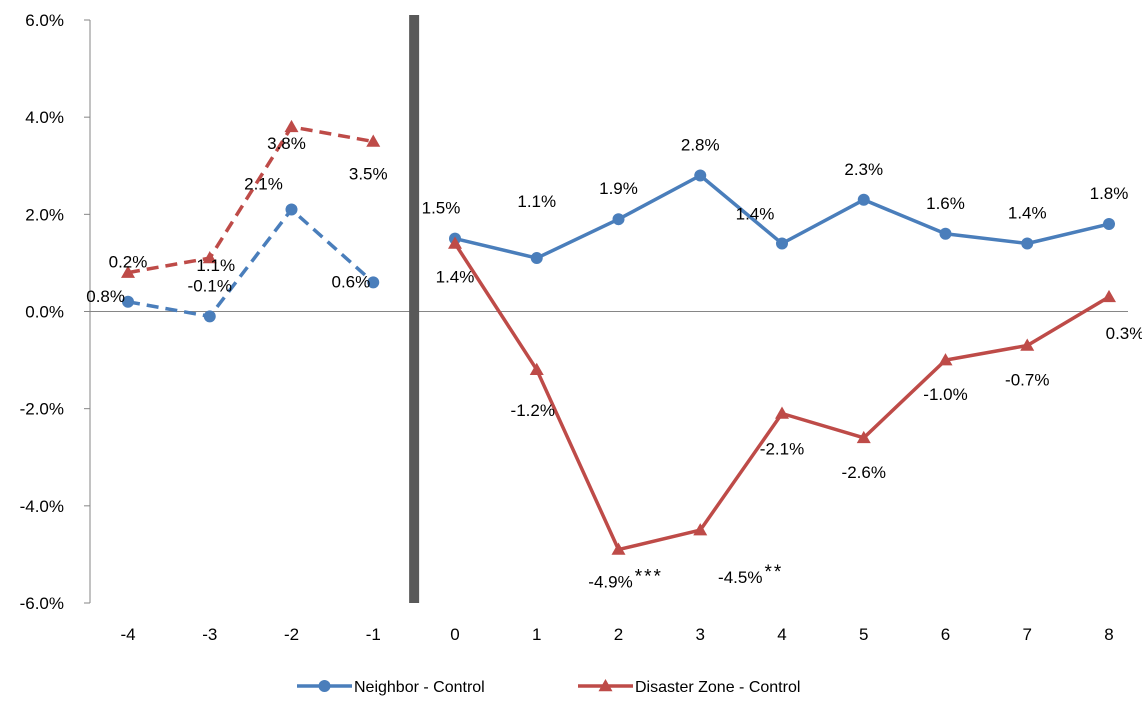 This screenshot has height=714, width=1142. What do you see at coordinates (717, 687) in the screenshot?
I see `legend-label: Disaster Zone - Control` at bounding box center [717, 687].